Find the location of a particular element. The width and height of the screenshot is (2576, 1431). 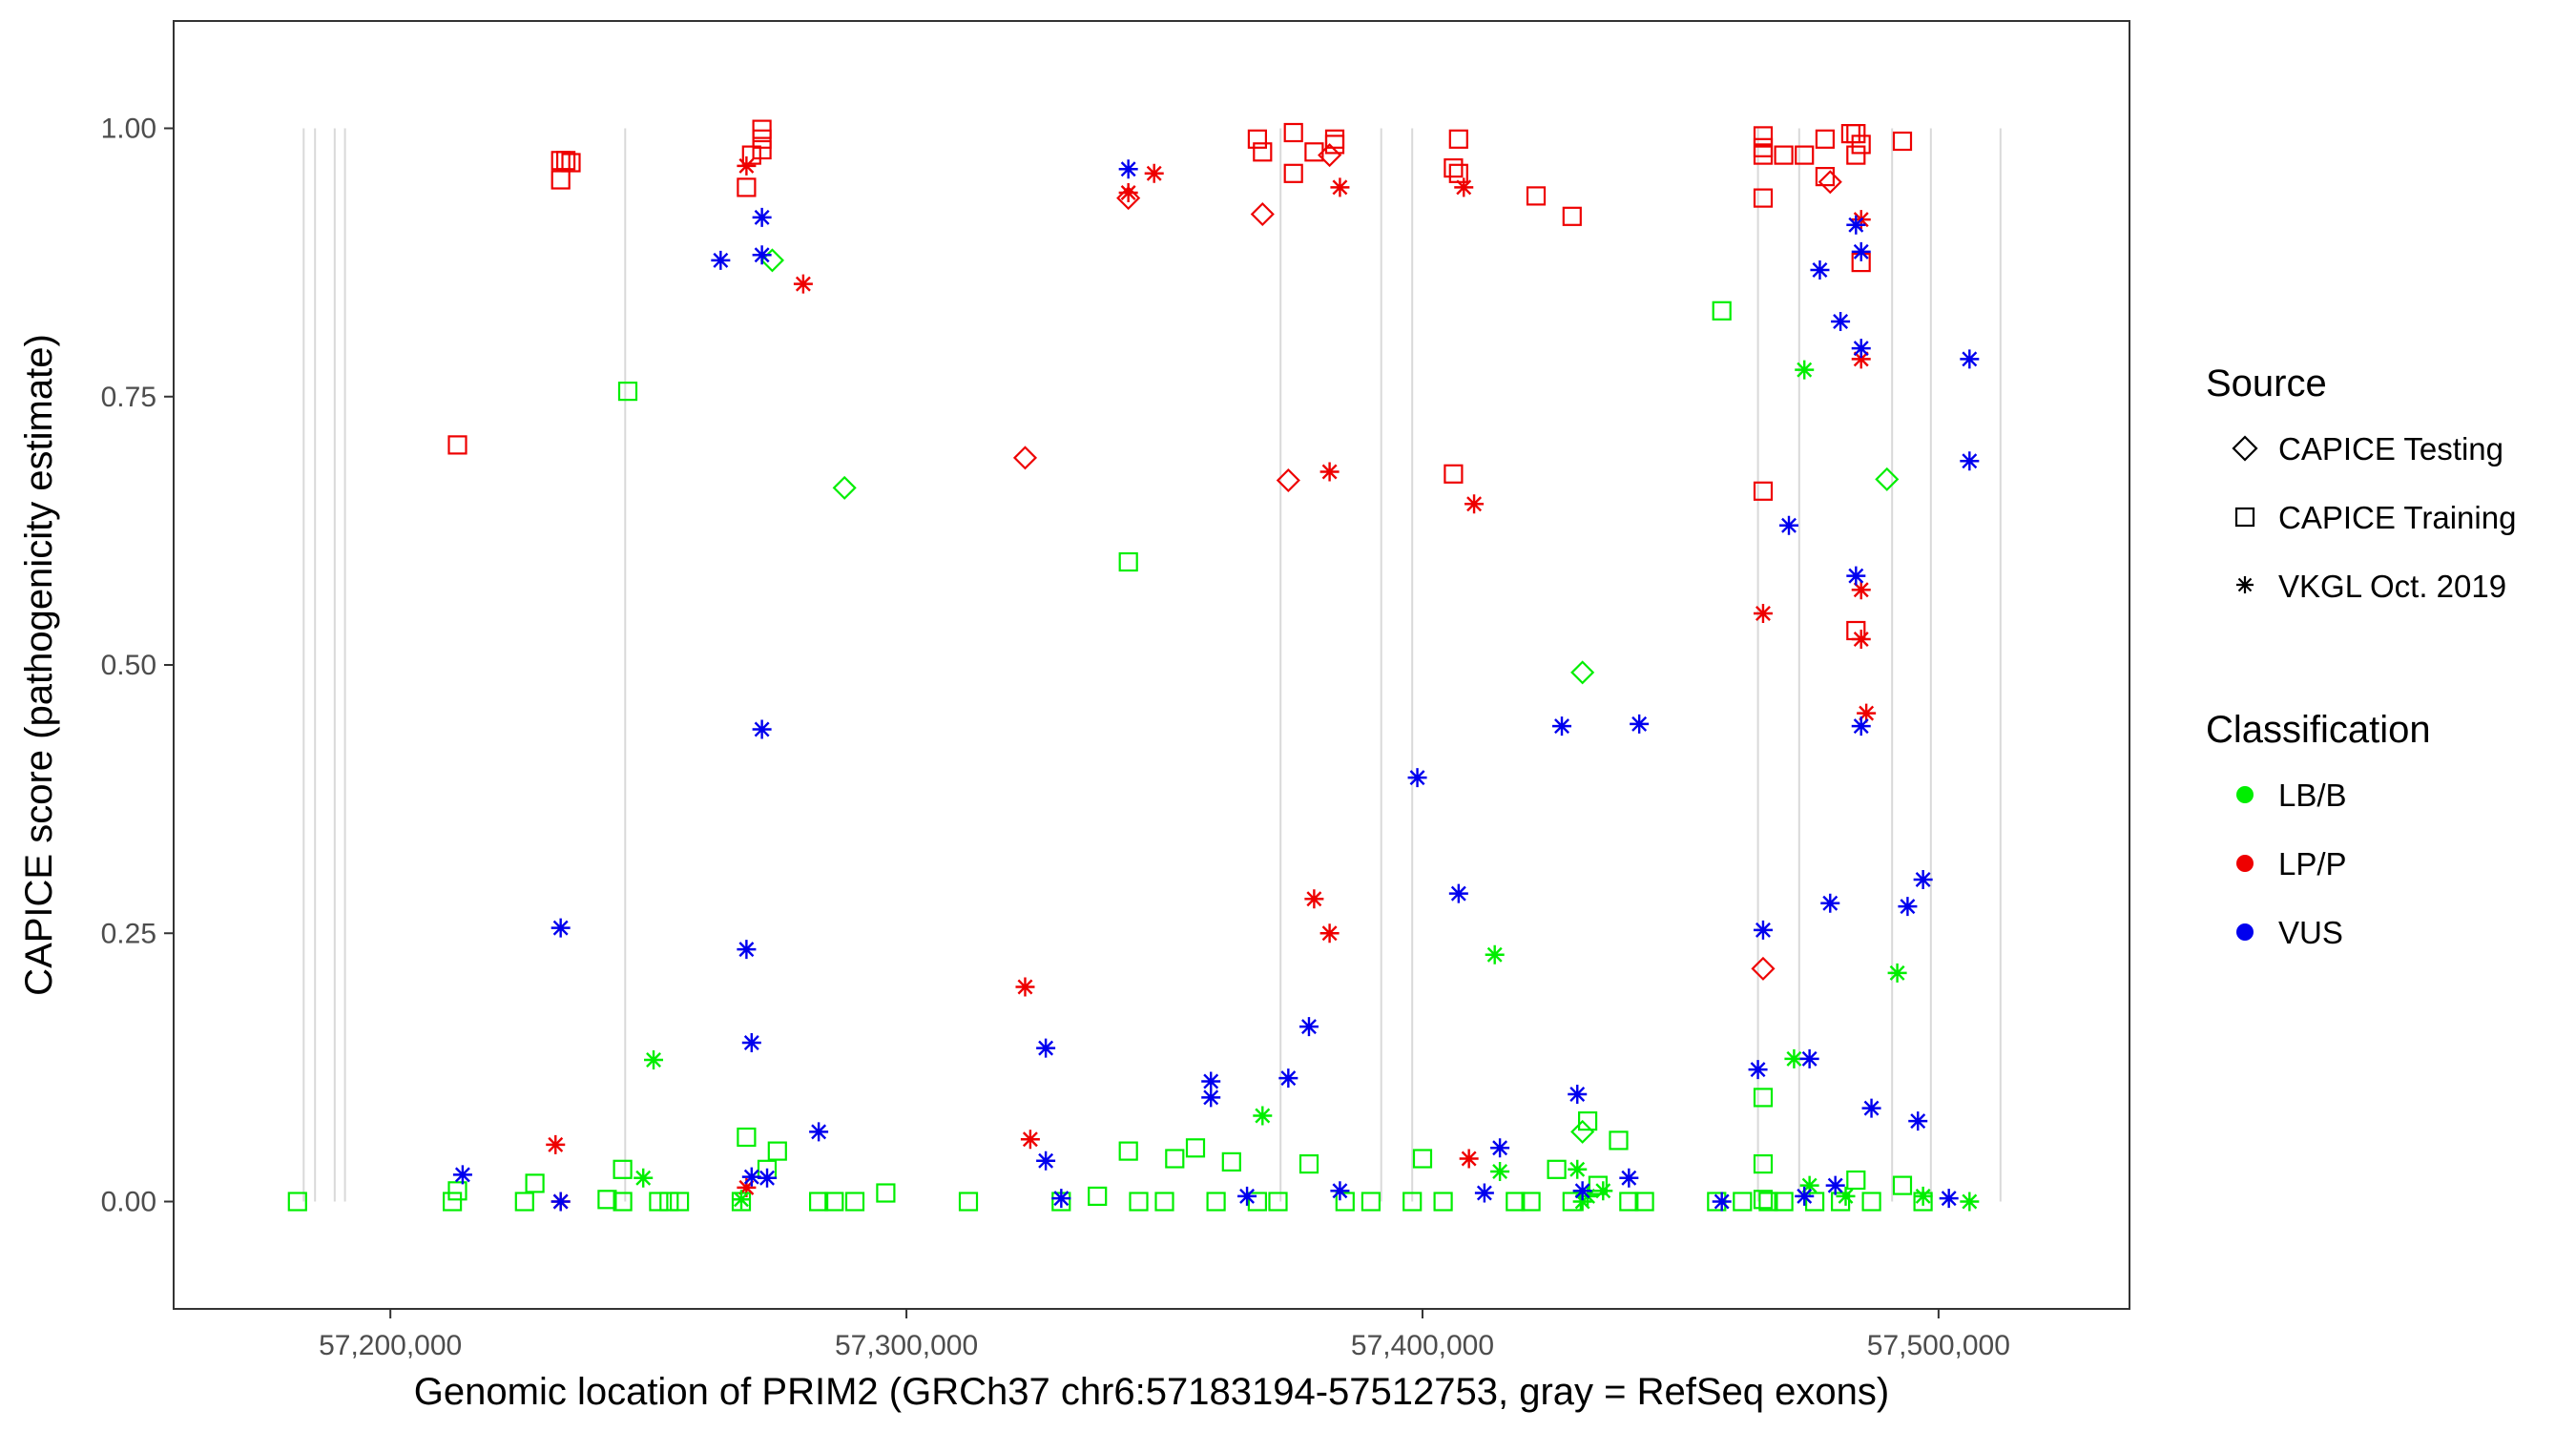

x-tick-label: 57,300,000 is located at coordinates (906, 1345).